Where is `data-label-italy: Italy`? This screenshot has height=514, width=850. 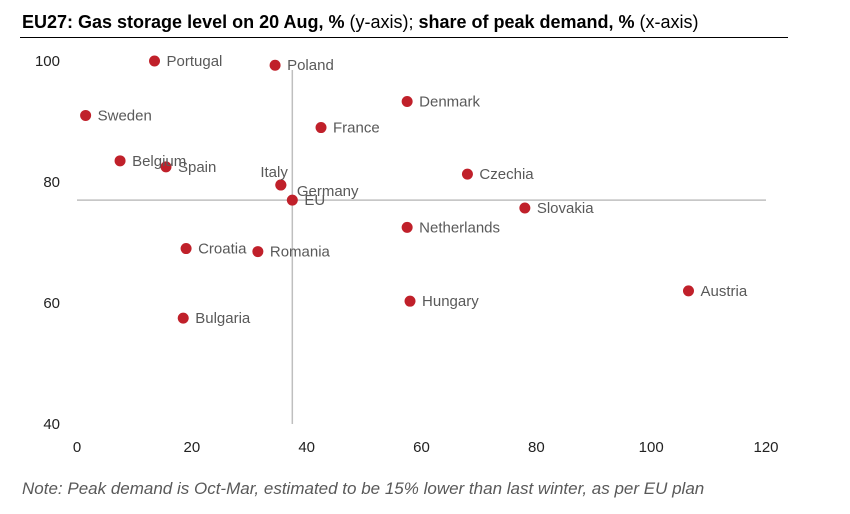
data-label-italy: Italy is located at coordinates (274, 172).